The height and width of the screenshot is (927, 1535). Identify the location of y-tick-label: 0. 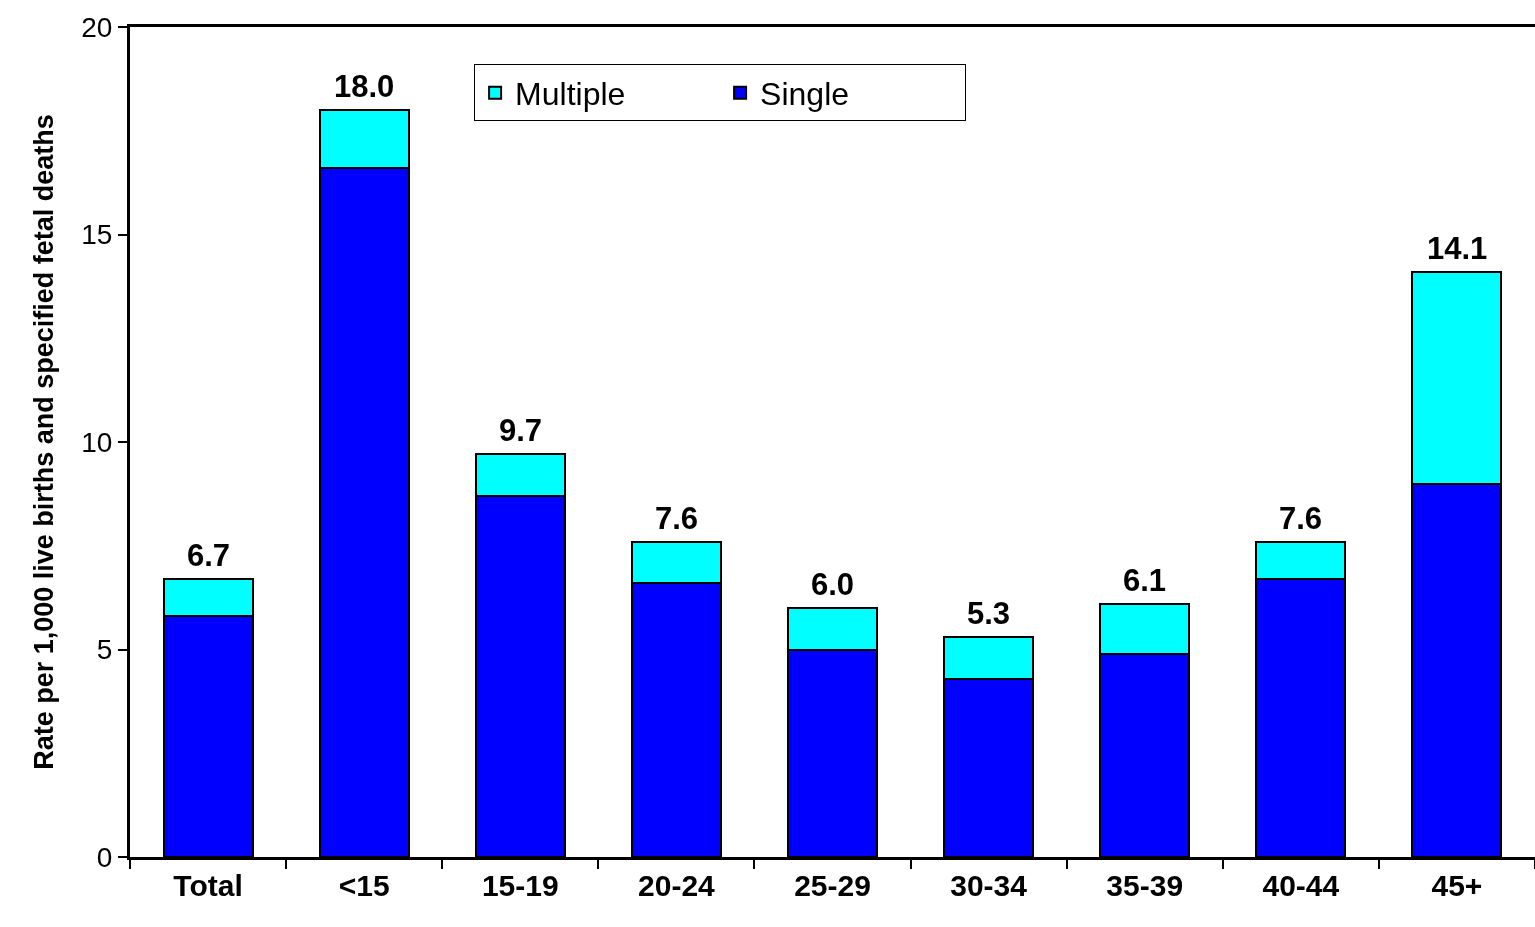
(104, 857).